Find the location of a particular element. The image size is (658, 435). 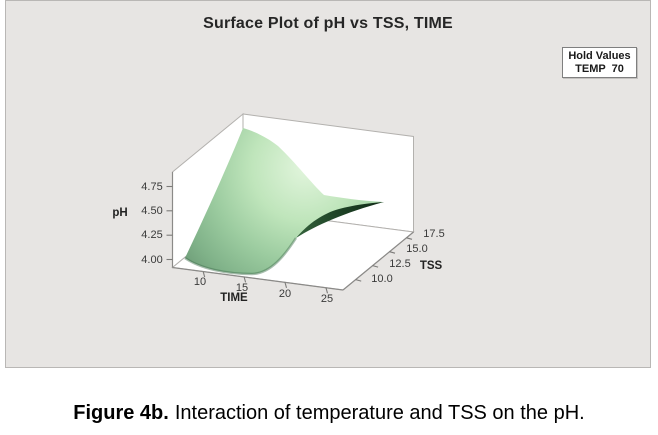

time-tick-label: 25 is located at coordinates (327, 298).